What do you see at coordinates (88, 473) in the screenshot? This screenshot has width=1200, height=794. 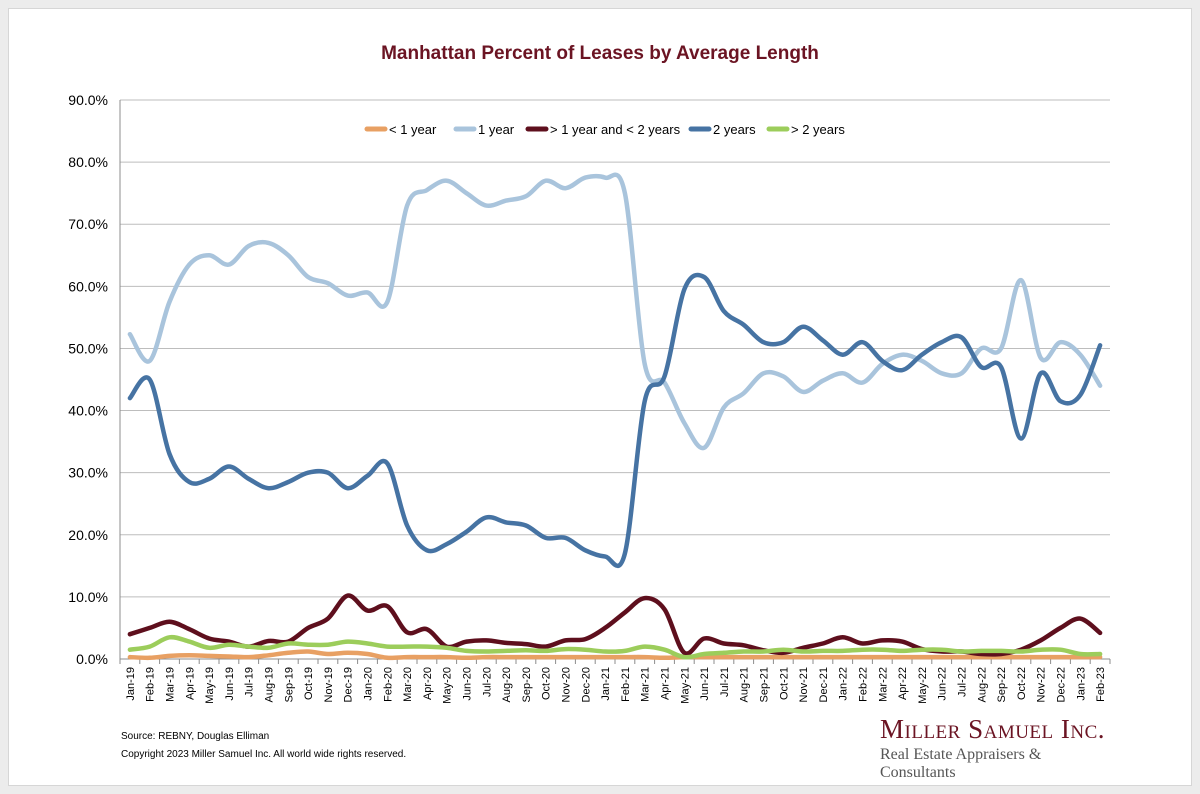 I see `y-tick-label: 30.0%` at bounding box center [88, 473].